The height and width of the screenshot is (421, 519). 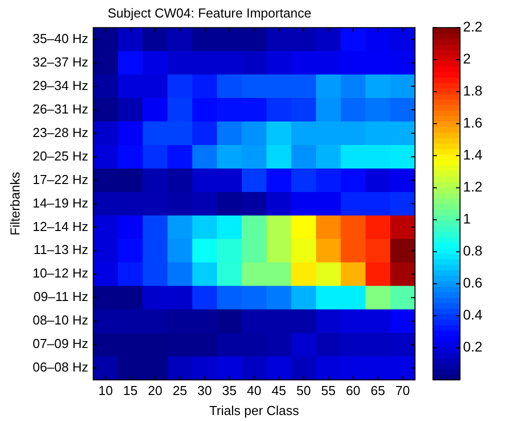 I want to click on y-tick-label: 12–14 Hz, so click(x=60, y=226).